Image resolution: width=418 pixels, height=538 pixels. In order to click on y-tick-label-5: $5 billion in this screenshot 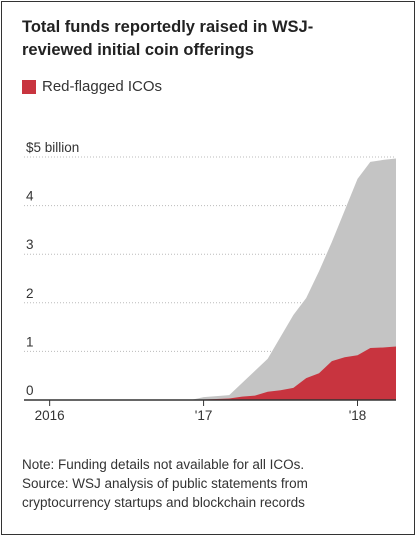, I will do `click(52, 147)`.